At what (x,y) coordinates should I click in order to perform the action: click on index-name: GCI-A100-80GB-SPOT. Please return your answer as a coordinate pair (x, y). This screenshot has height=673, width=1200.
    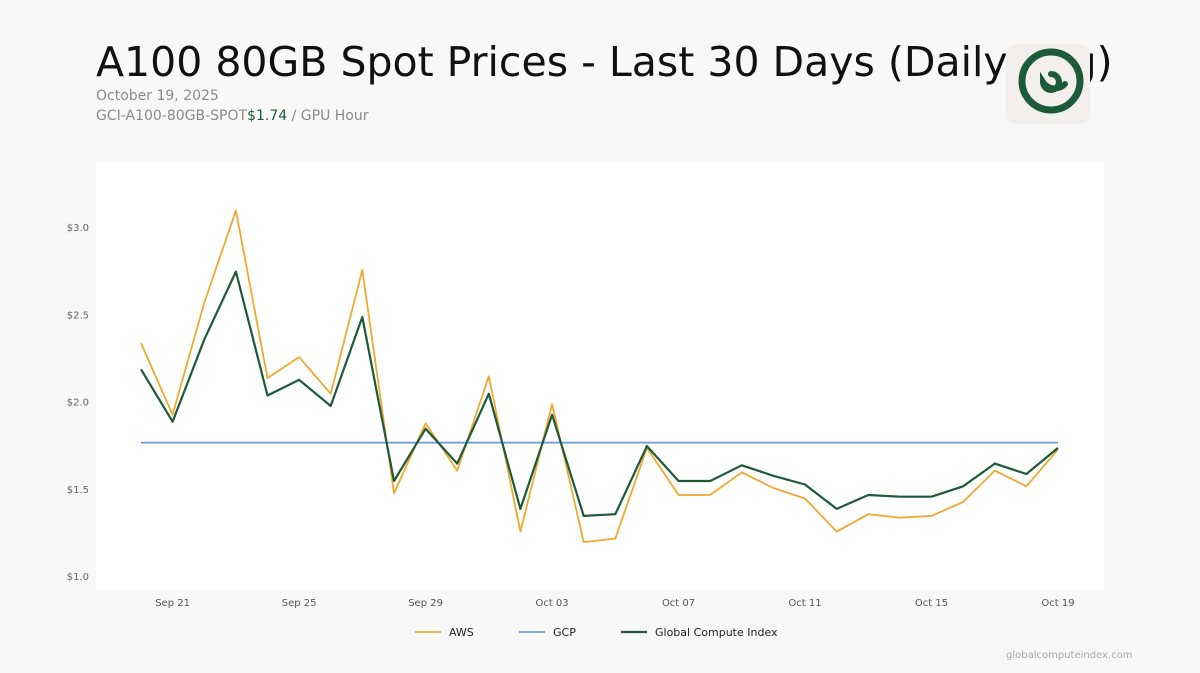
    Looking at the image, I should click on (172, 116).